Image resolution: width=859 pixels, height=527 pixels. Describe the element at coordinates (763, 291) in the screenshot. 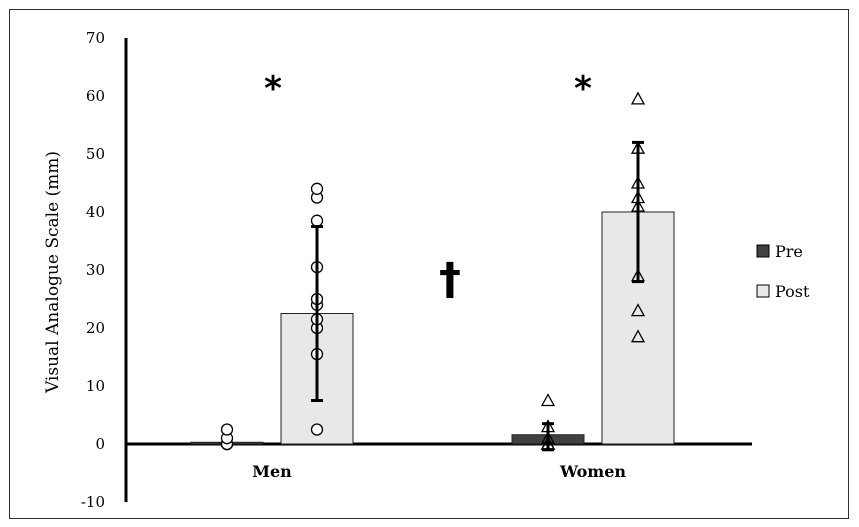

I see `legend-swatch-post` at that location.